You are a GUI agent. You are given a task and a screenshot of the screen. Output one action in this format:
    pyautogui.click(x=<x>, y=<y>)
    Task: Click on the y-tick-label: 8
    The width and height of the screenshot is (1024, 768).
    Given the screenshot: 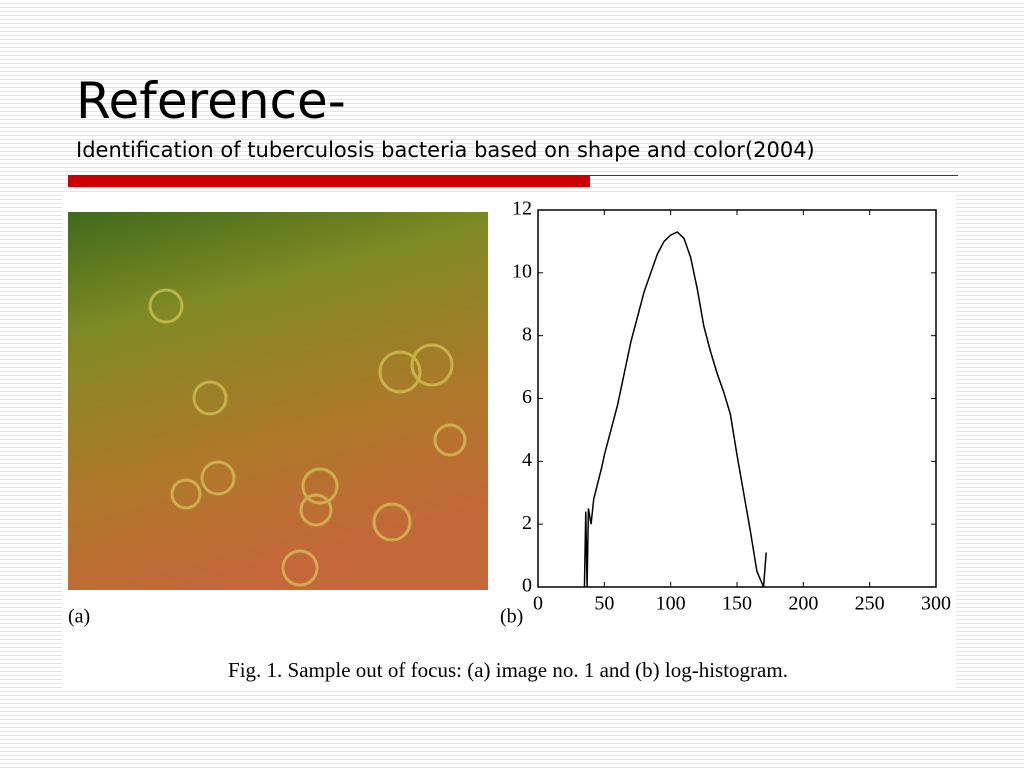 What is the action you would take?
    pyautogui.click(x=527, y=334)
    